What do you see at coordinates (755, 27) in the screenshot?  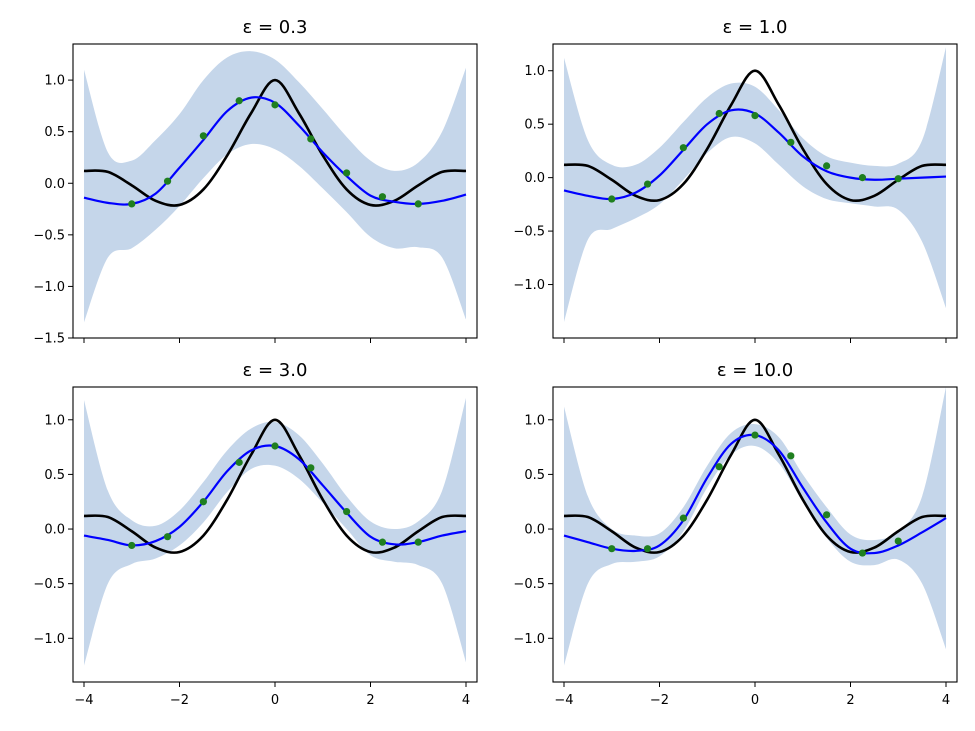 I see `subplot-title: ε = 1.0` at bounding box center [755, 27].